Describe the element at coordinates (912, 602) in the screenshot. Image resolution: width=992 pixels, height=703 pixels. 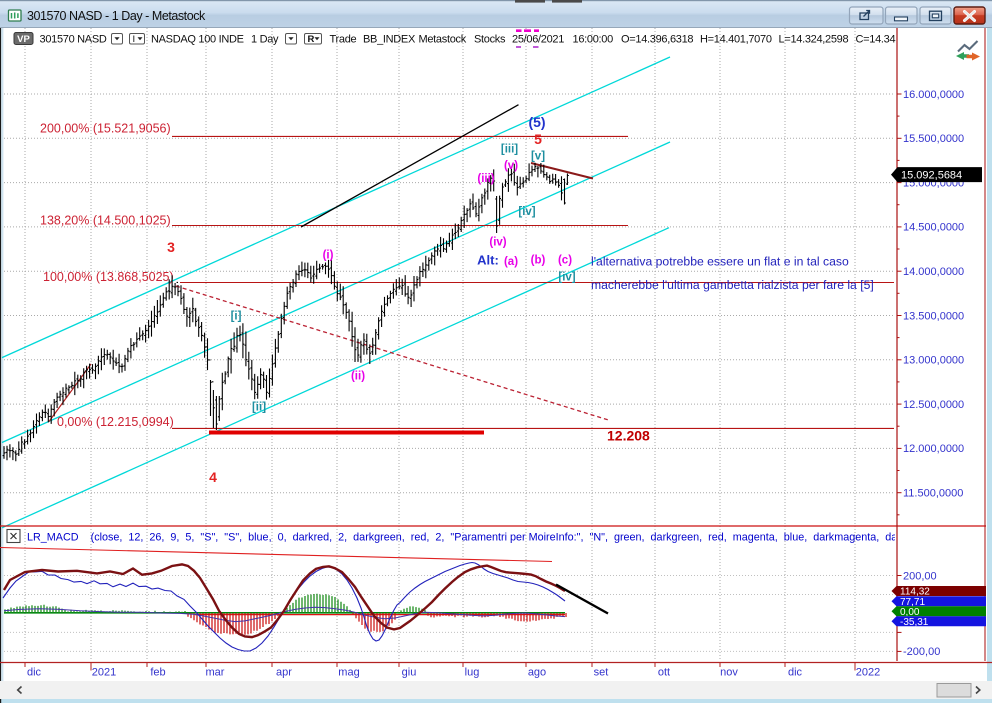
I see `svg-text: 77,71` at that location.